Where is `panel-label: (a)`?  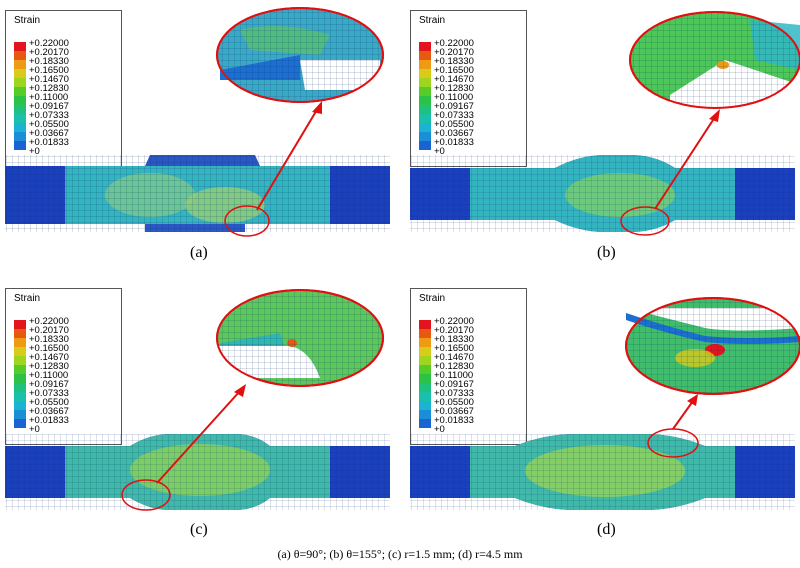
panel-label: (a) is located at coordinates (199, 252).